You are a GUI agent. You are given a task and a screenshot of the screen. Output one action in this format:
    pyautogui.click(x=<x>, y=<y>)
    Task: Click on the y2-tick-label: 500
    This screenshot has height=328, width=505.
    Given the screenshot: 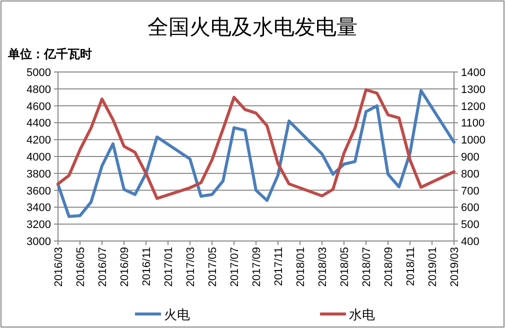 What is the action you would take?
    pyautogui.click(x=470, y=225)
    